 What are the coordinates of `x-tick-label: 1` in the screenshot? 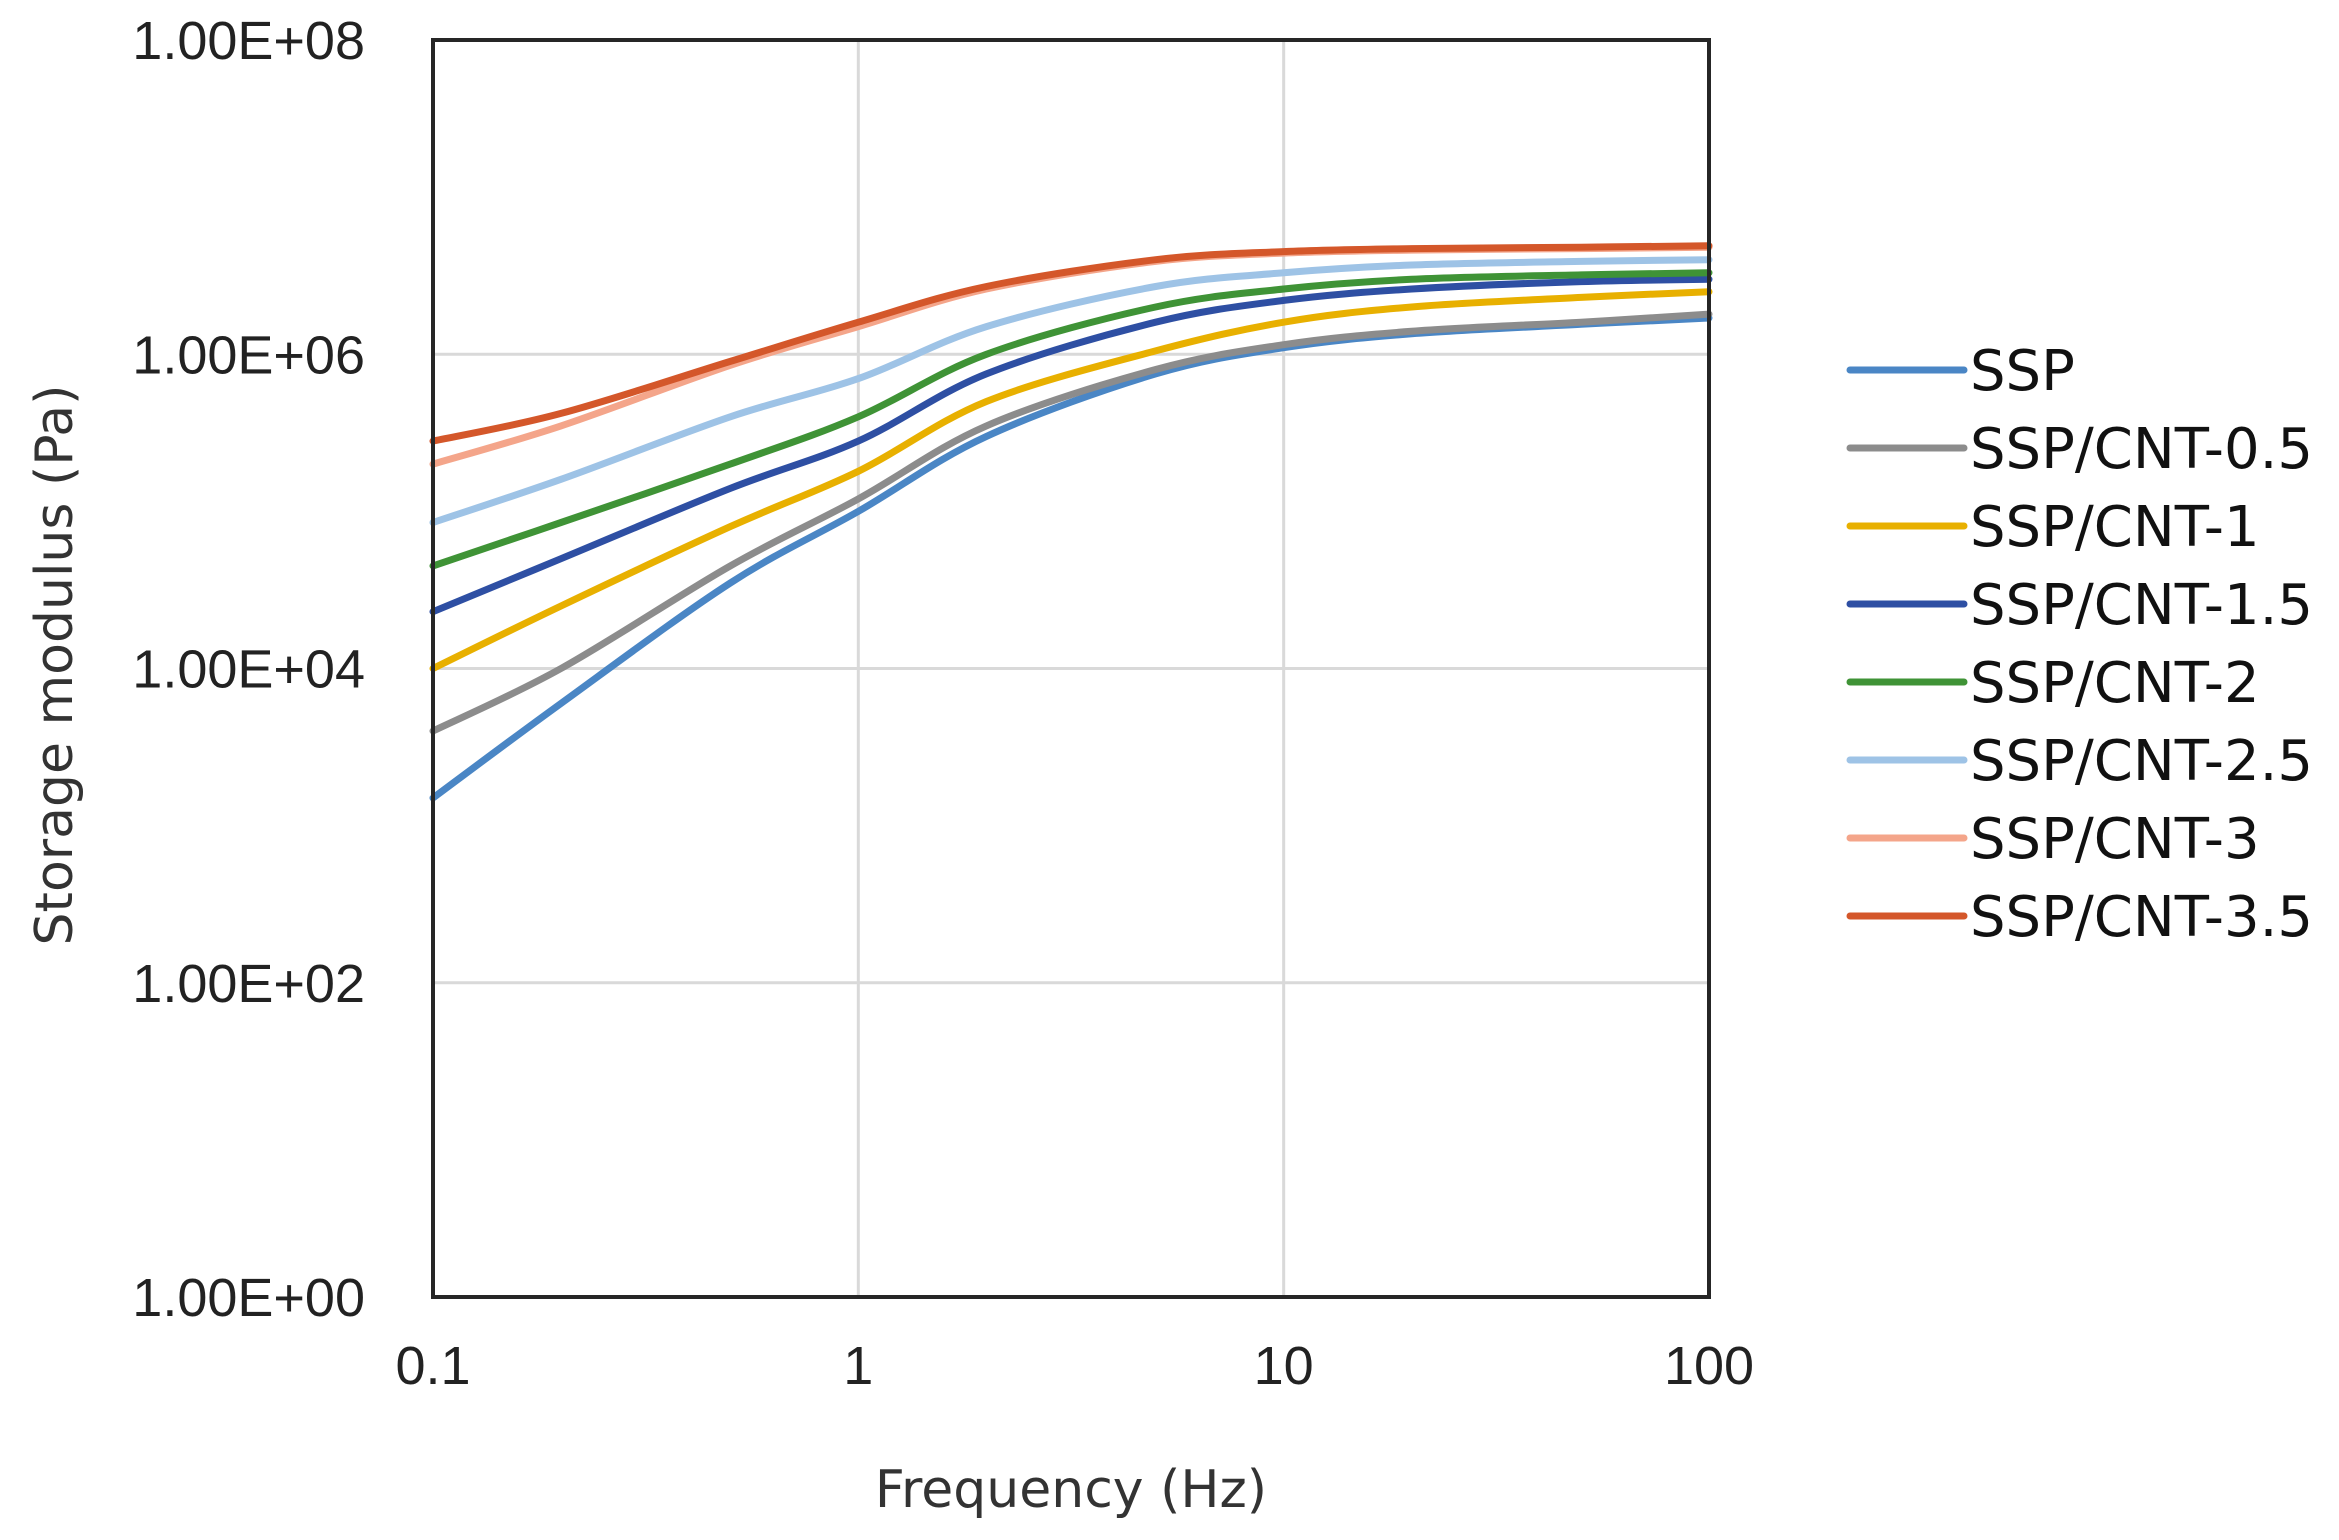 It's located at (858, 1366).